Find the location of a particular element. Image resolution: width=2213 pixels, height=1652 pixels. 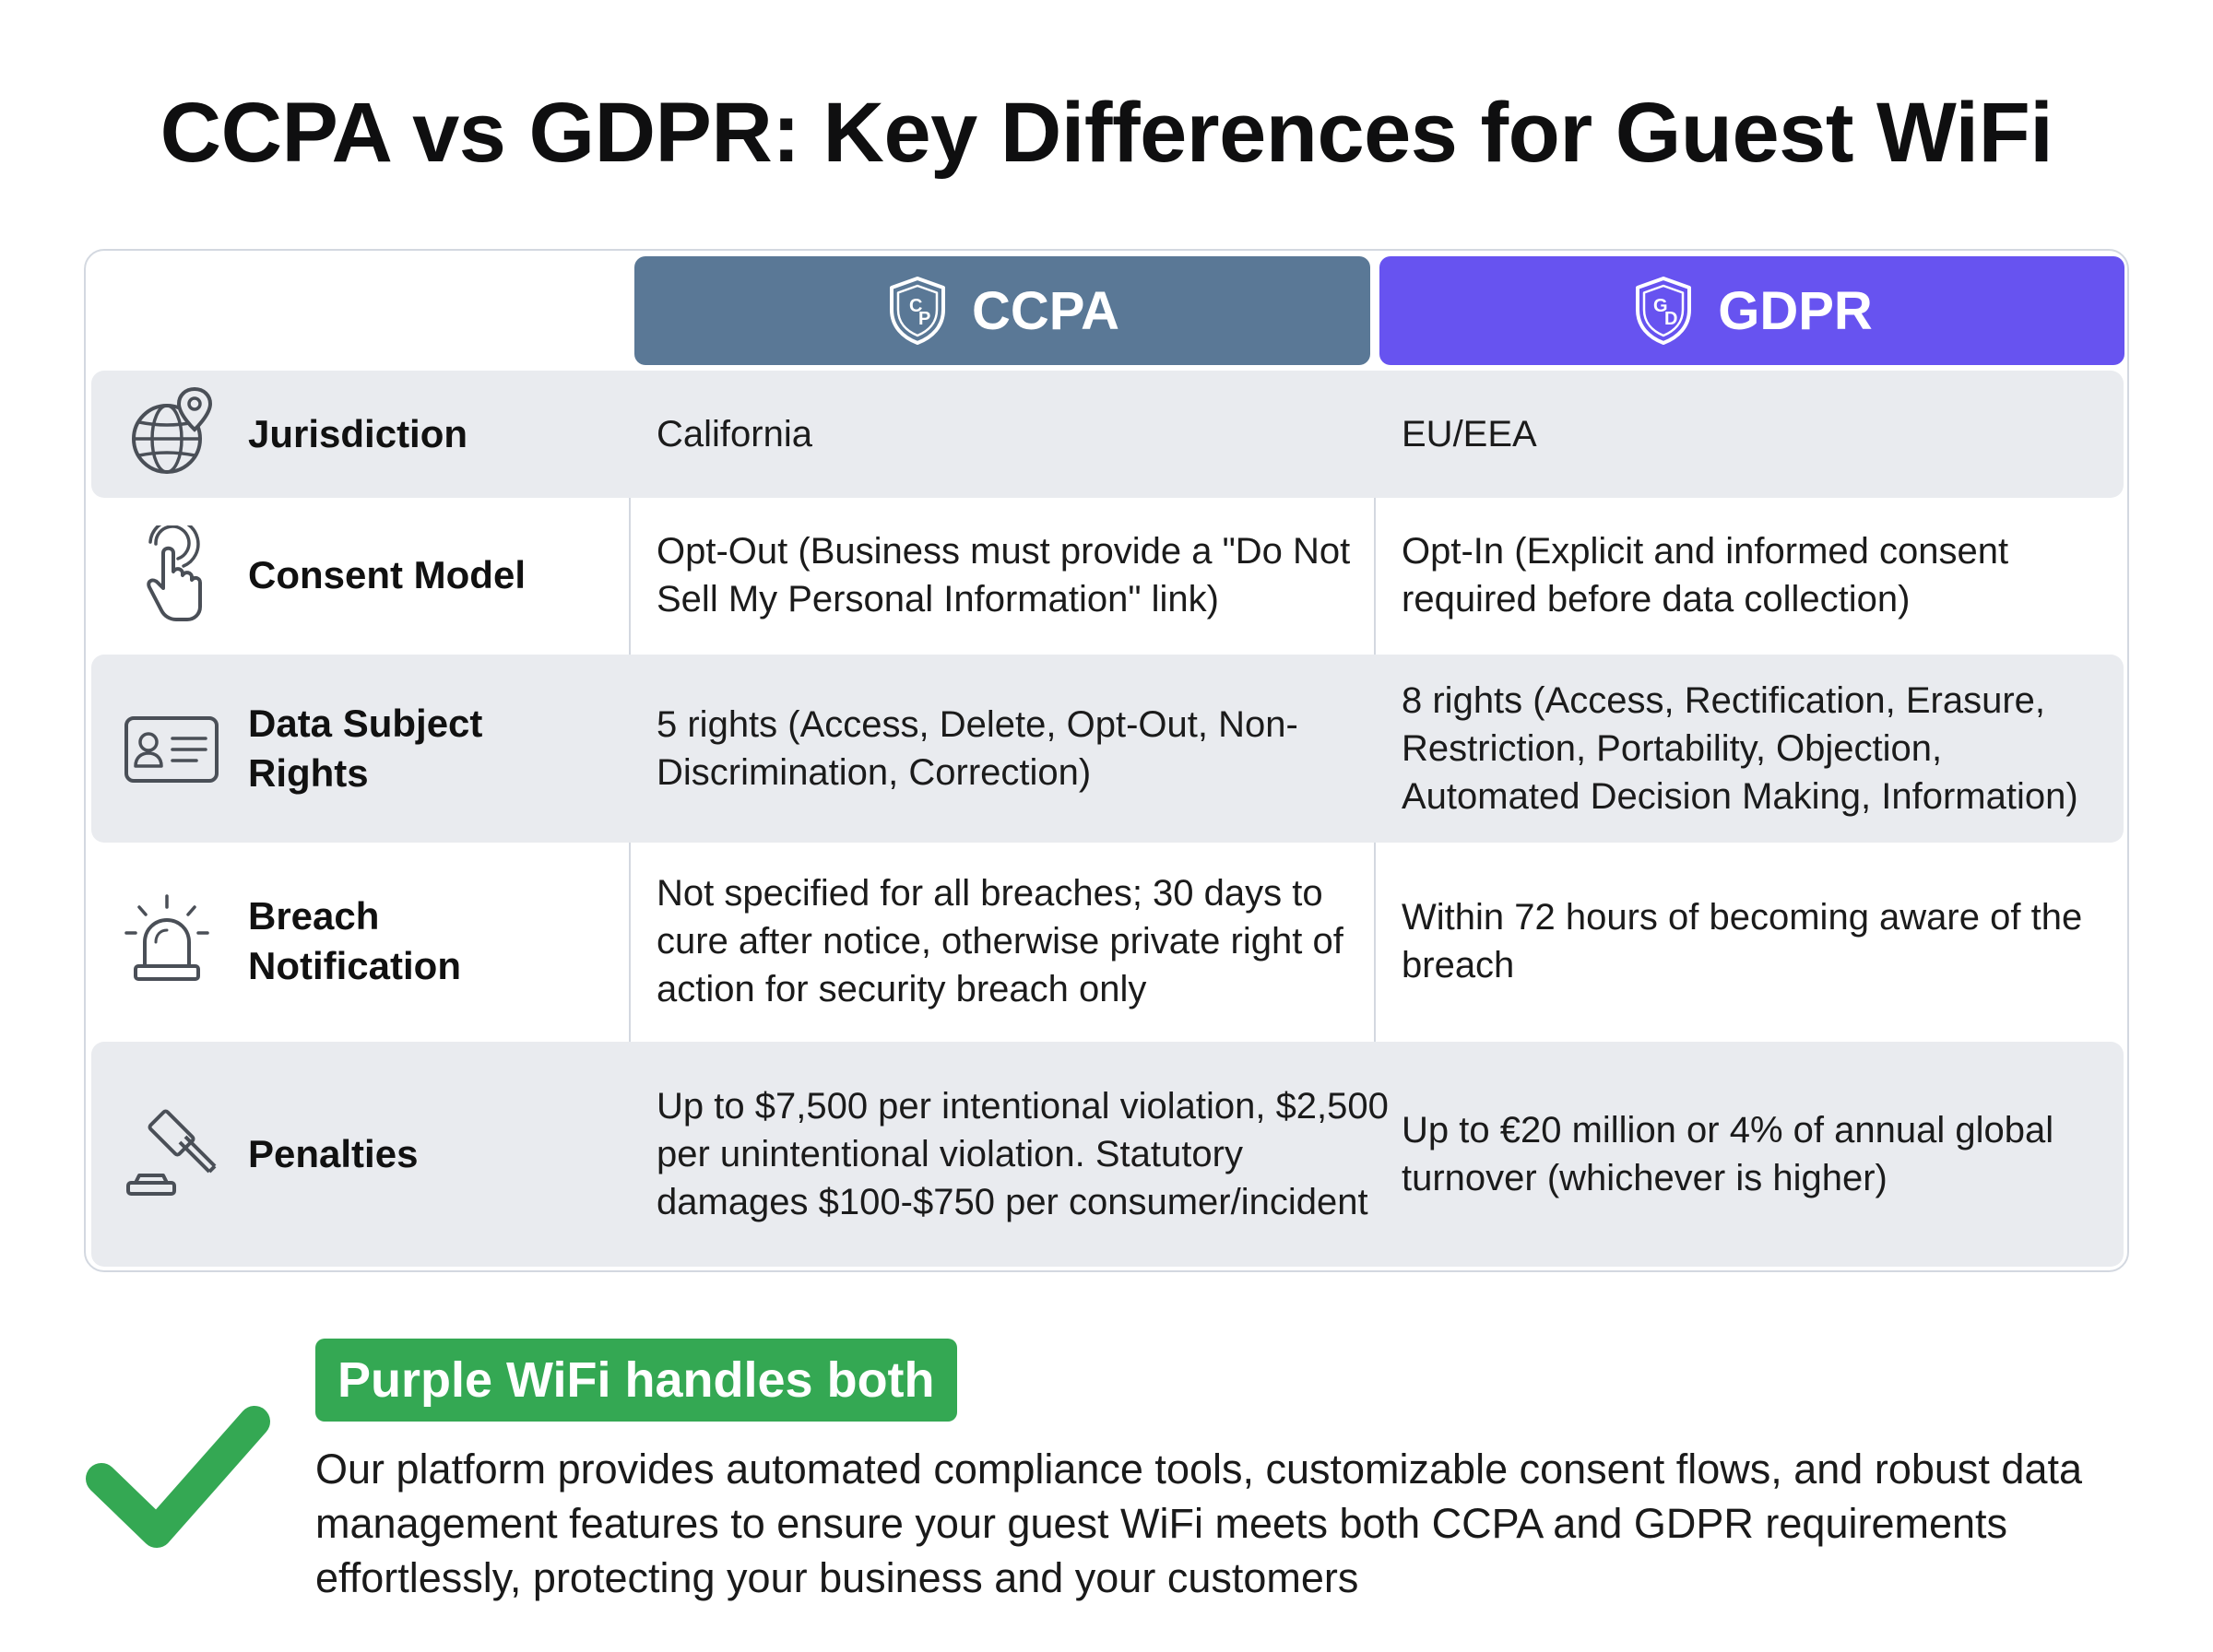

id-card-icon is located at coordinates (171, 749).